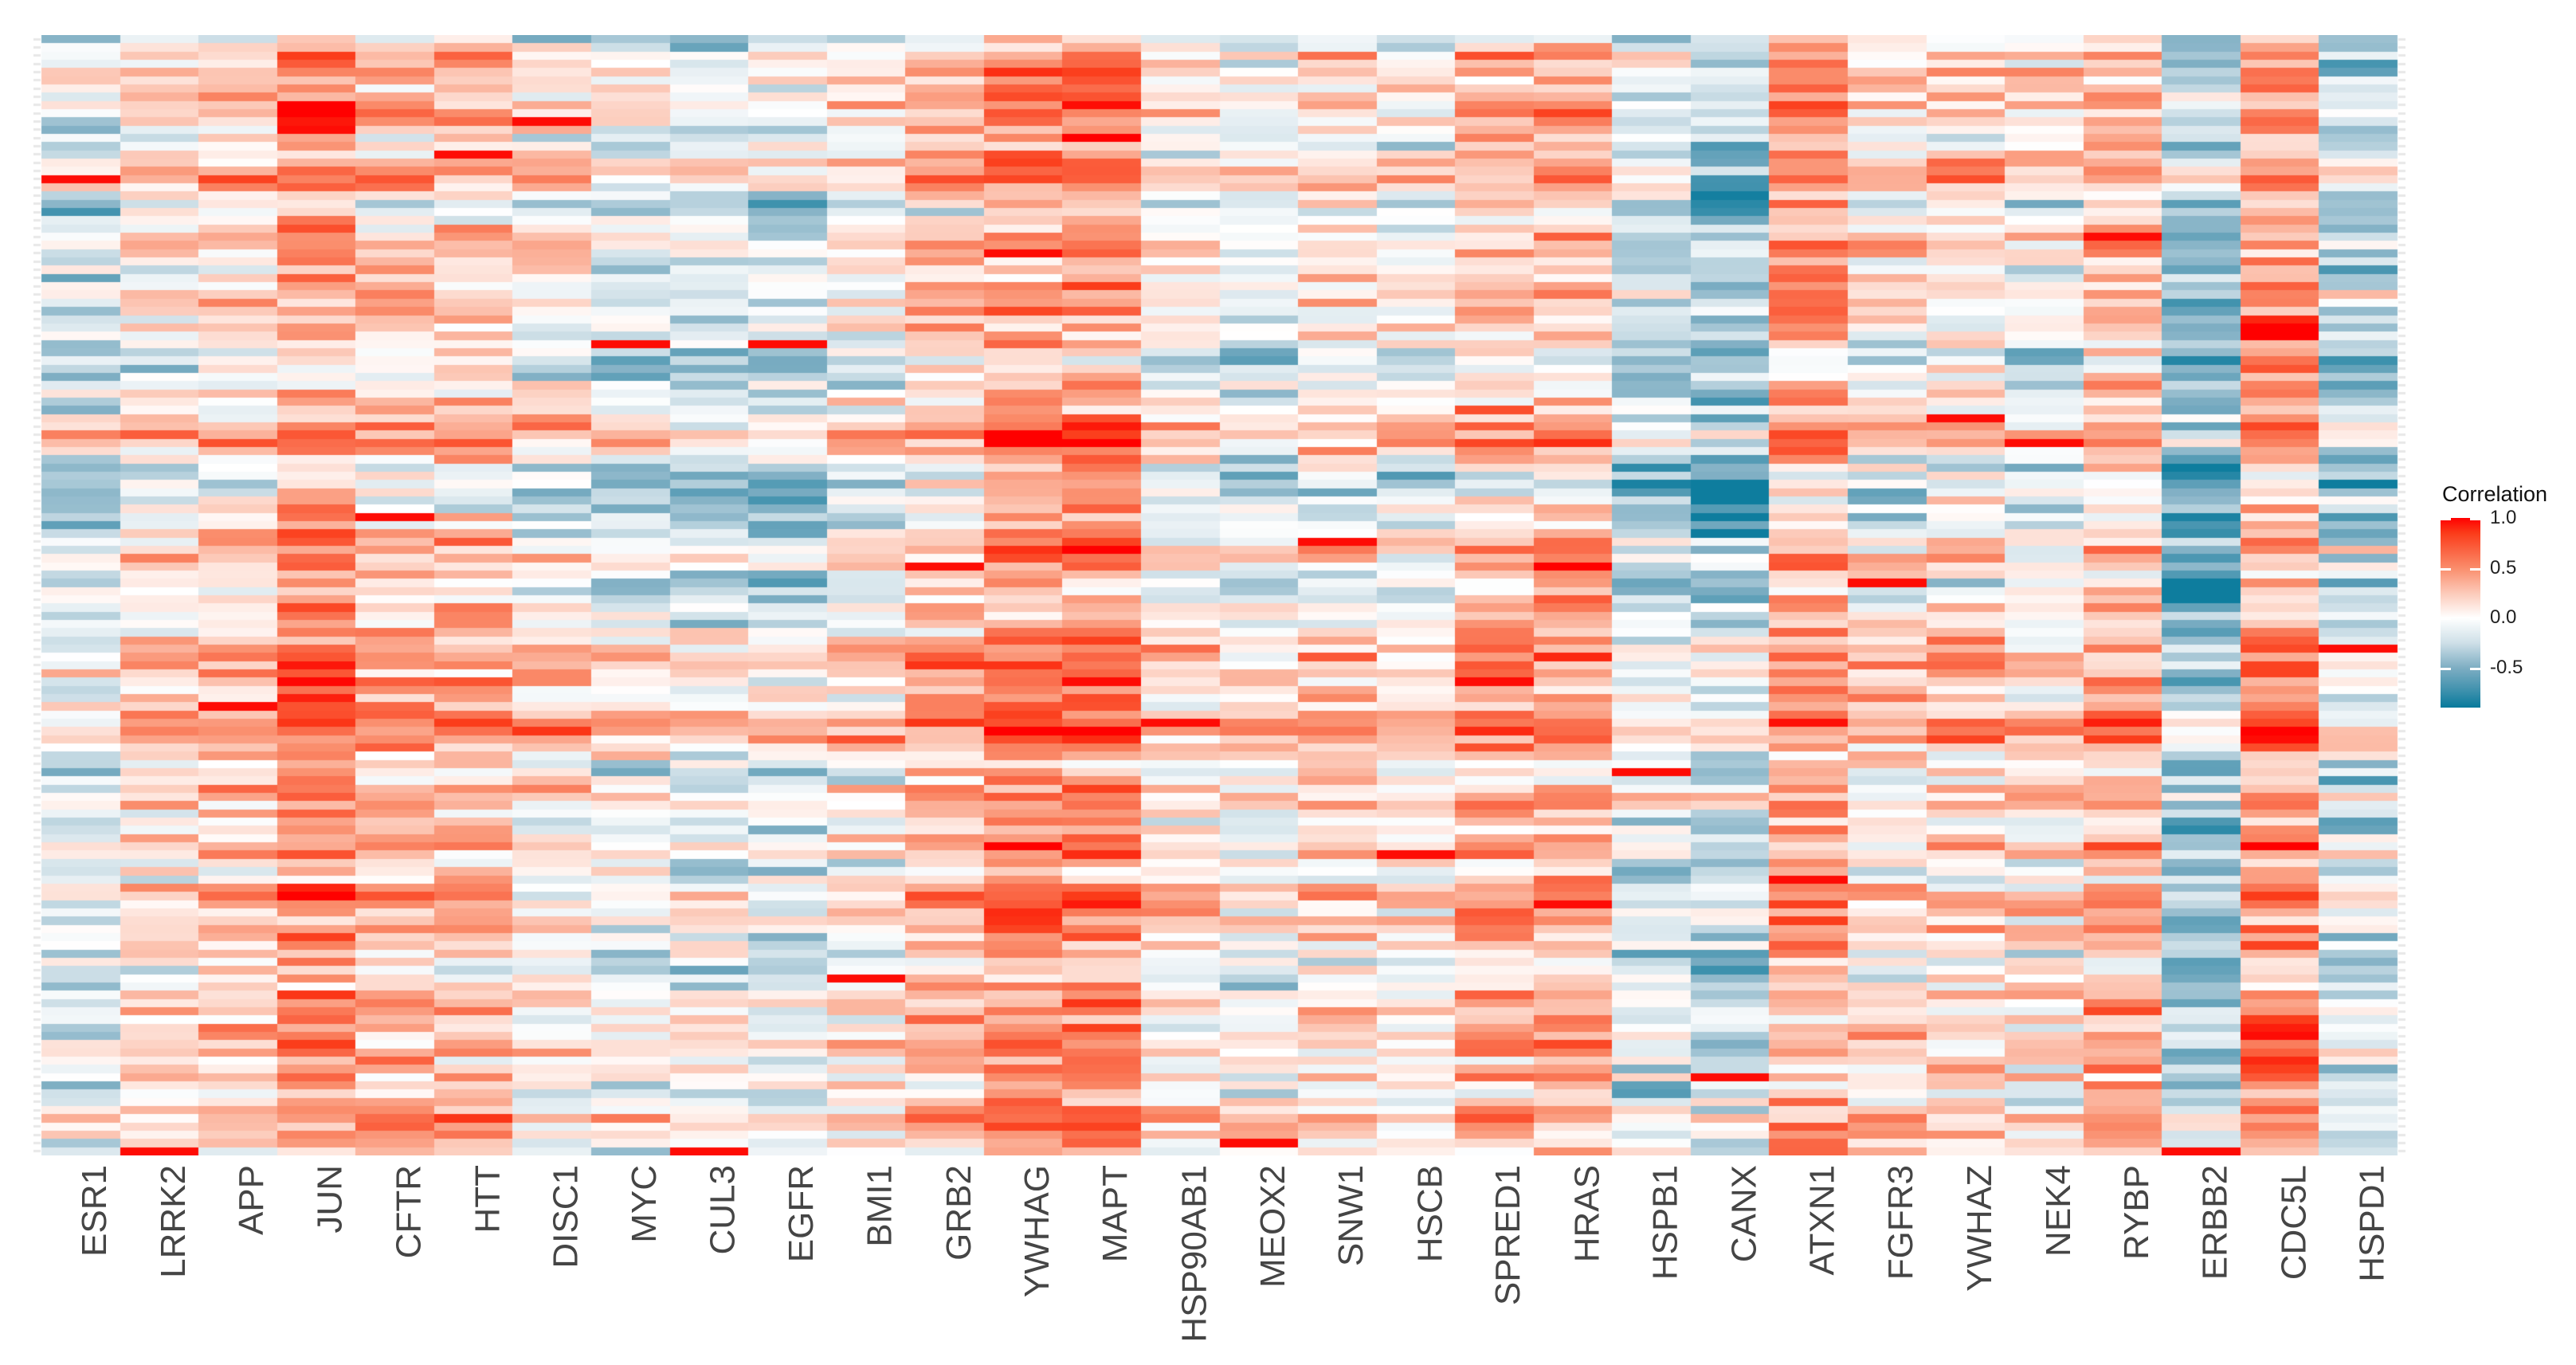 Image resolution: width=2576 pixels, height=1365 pixels. What do you see at coordinates (409, 1212) in the screenshot?
I see `x-axis-label: CFTR` at bounding box center [409, 1212].